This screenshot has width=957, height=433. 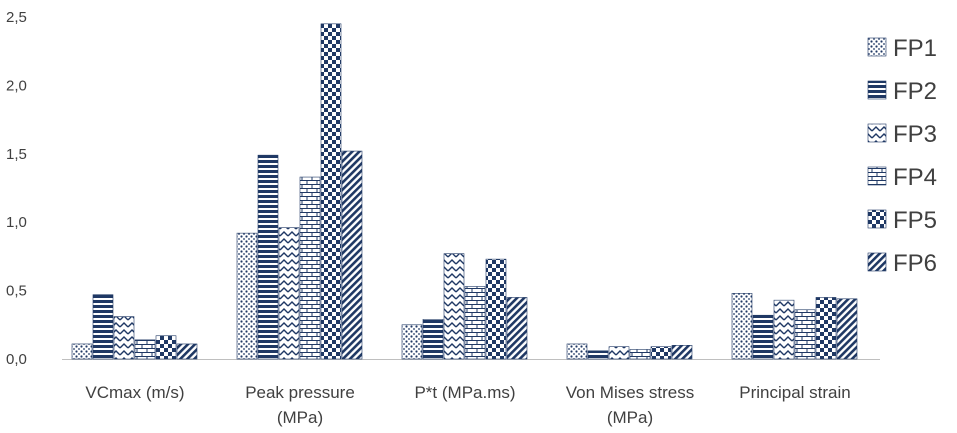 What do you see at coordinates (877, 90) in the screenshot?
I see `legend-swatch-fp2` at bounding box center [877, 90].